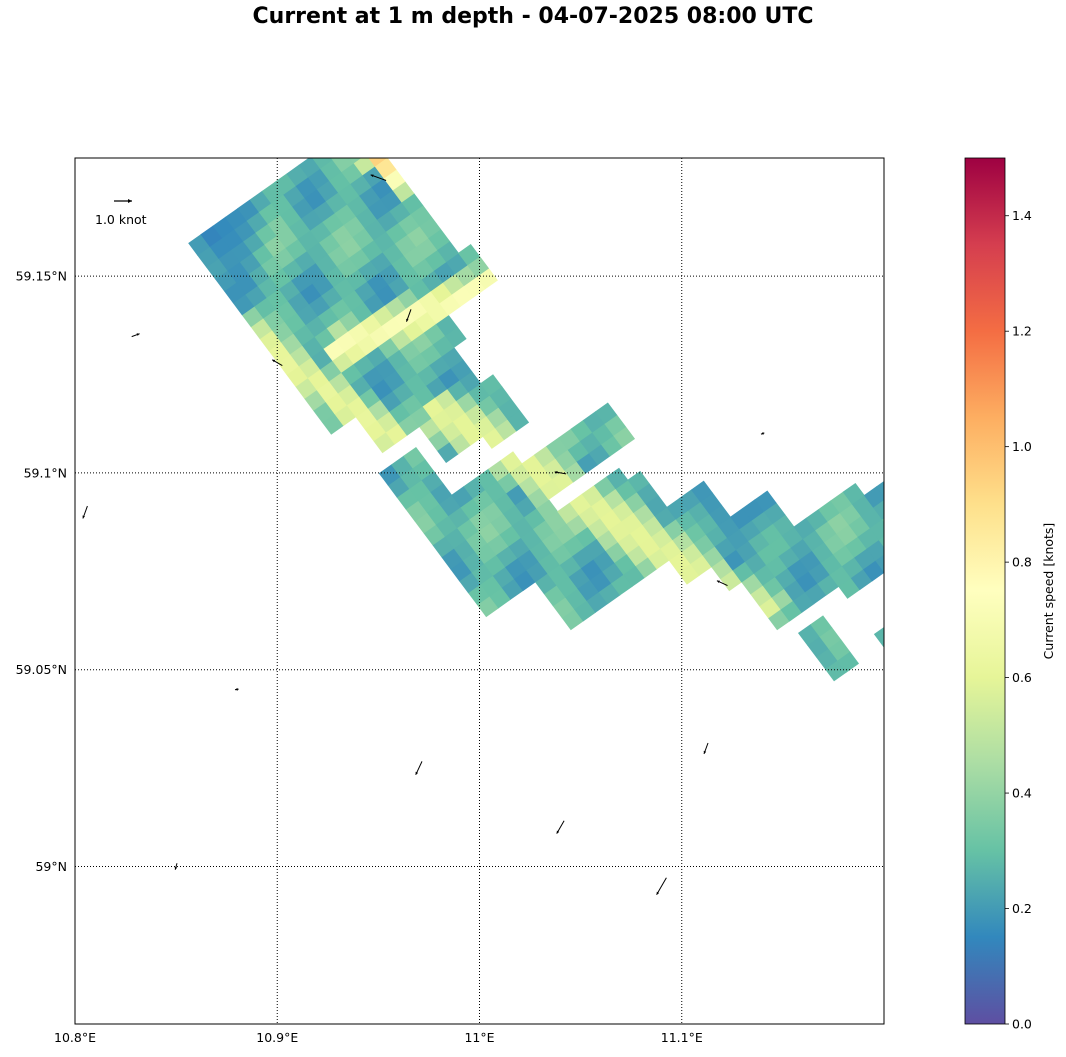 The image size is (1066, 1057). What do you see at coordinates (1022, 1024) in the screenshot?
I see `colorbar-tick-label: 0.0` at bounding box center [1022, 1024].